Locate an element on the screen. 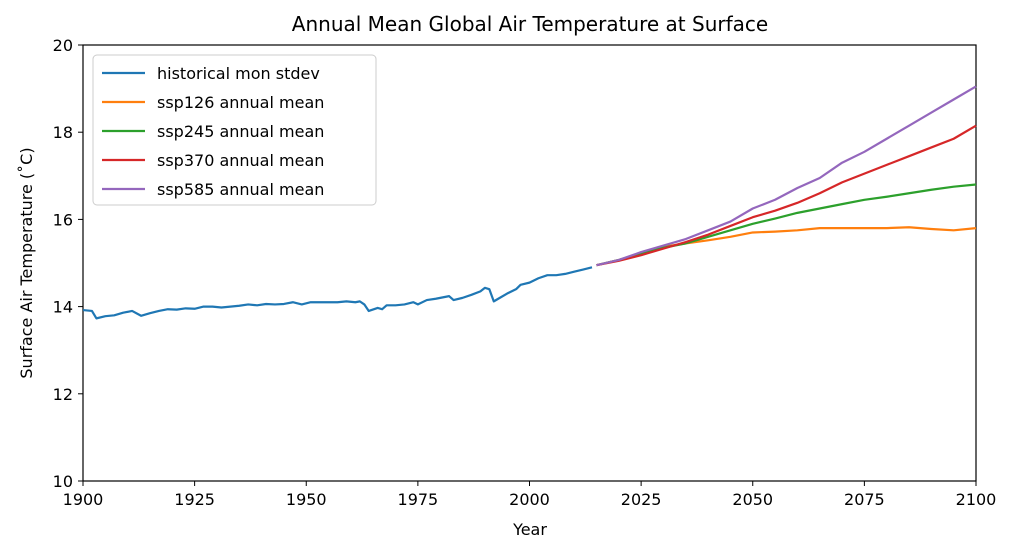 The image size is (1016, 554). x-tick-label: 2000 is located at coordinates (529, 499).